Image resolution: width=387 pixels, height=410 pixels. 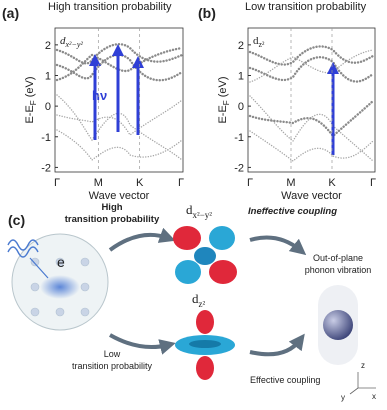 I want to click on axis-label: z, so click(x=363, y=365).